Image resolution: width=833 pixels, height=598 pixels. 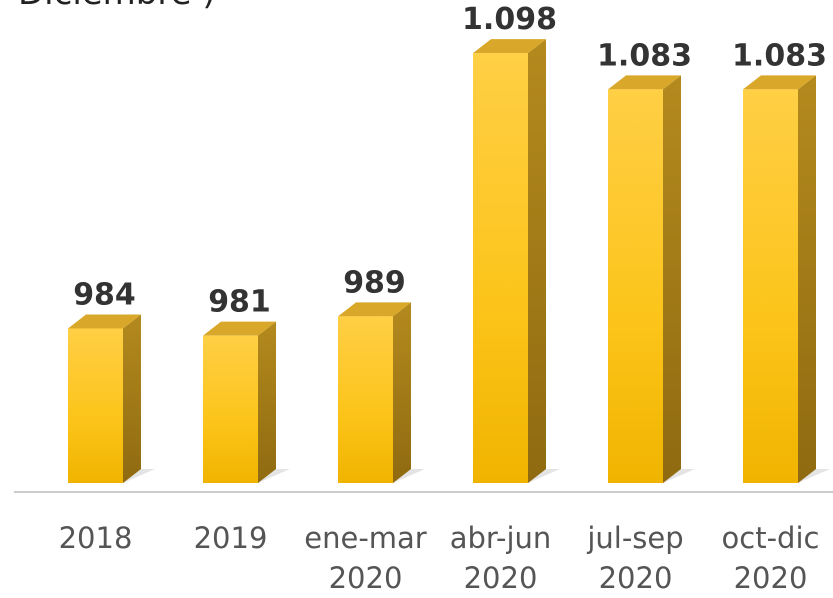 I want to click on value-label: 1.098, so click(x=509, y=19).